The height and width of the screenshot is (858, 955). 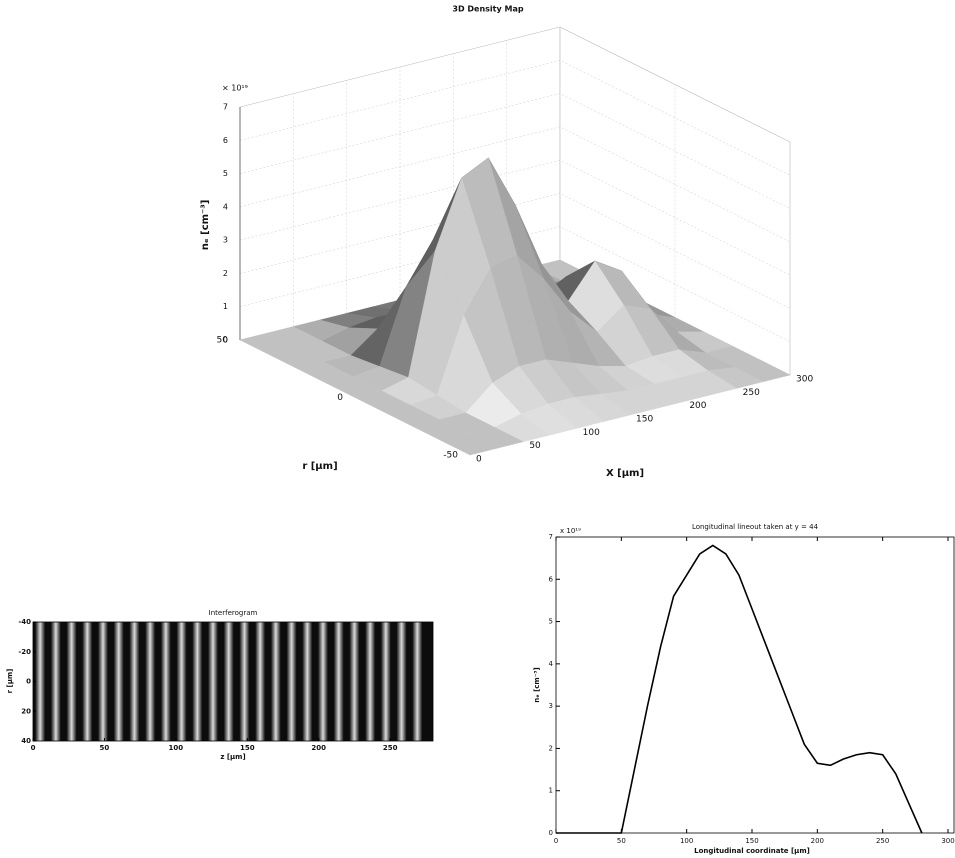 I want to click on z-tick-label: 4, so click(x=225, y=206).